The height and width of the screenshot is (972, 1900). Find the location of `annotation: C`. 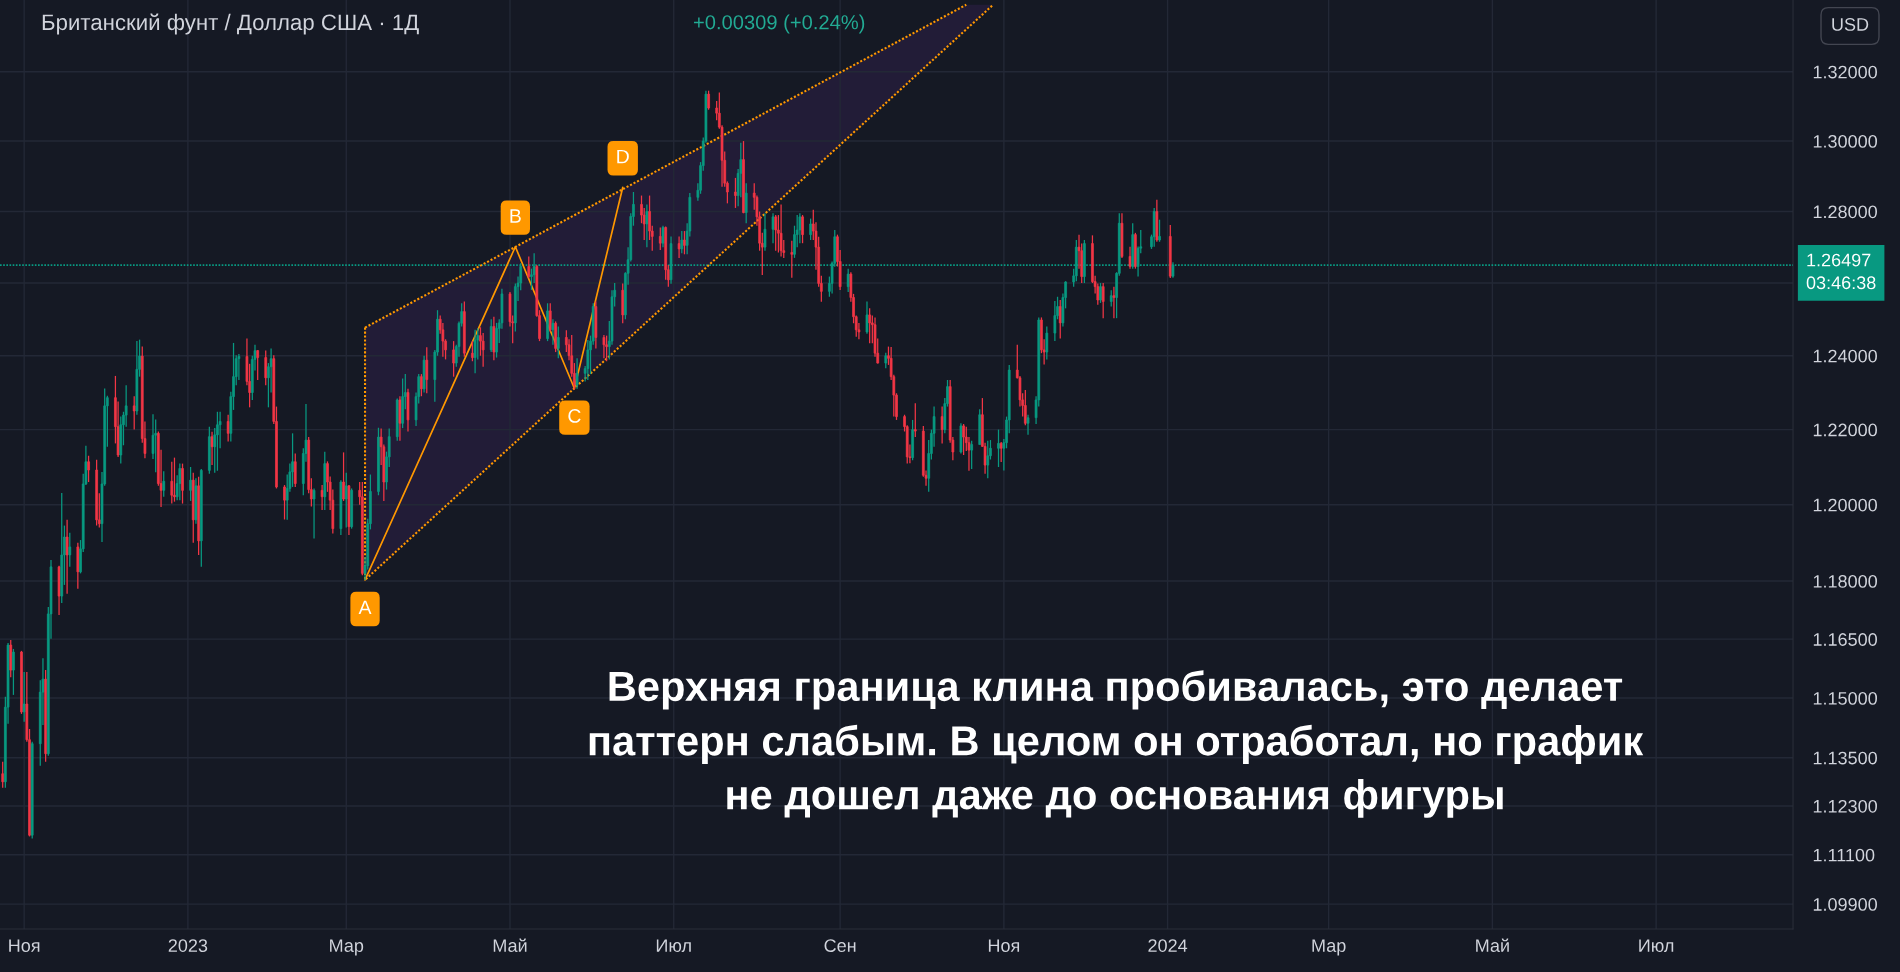

annotation: C is located at coordinates (574, 416).